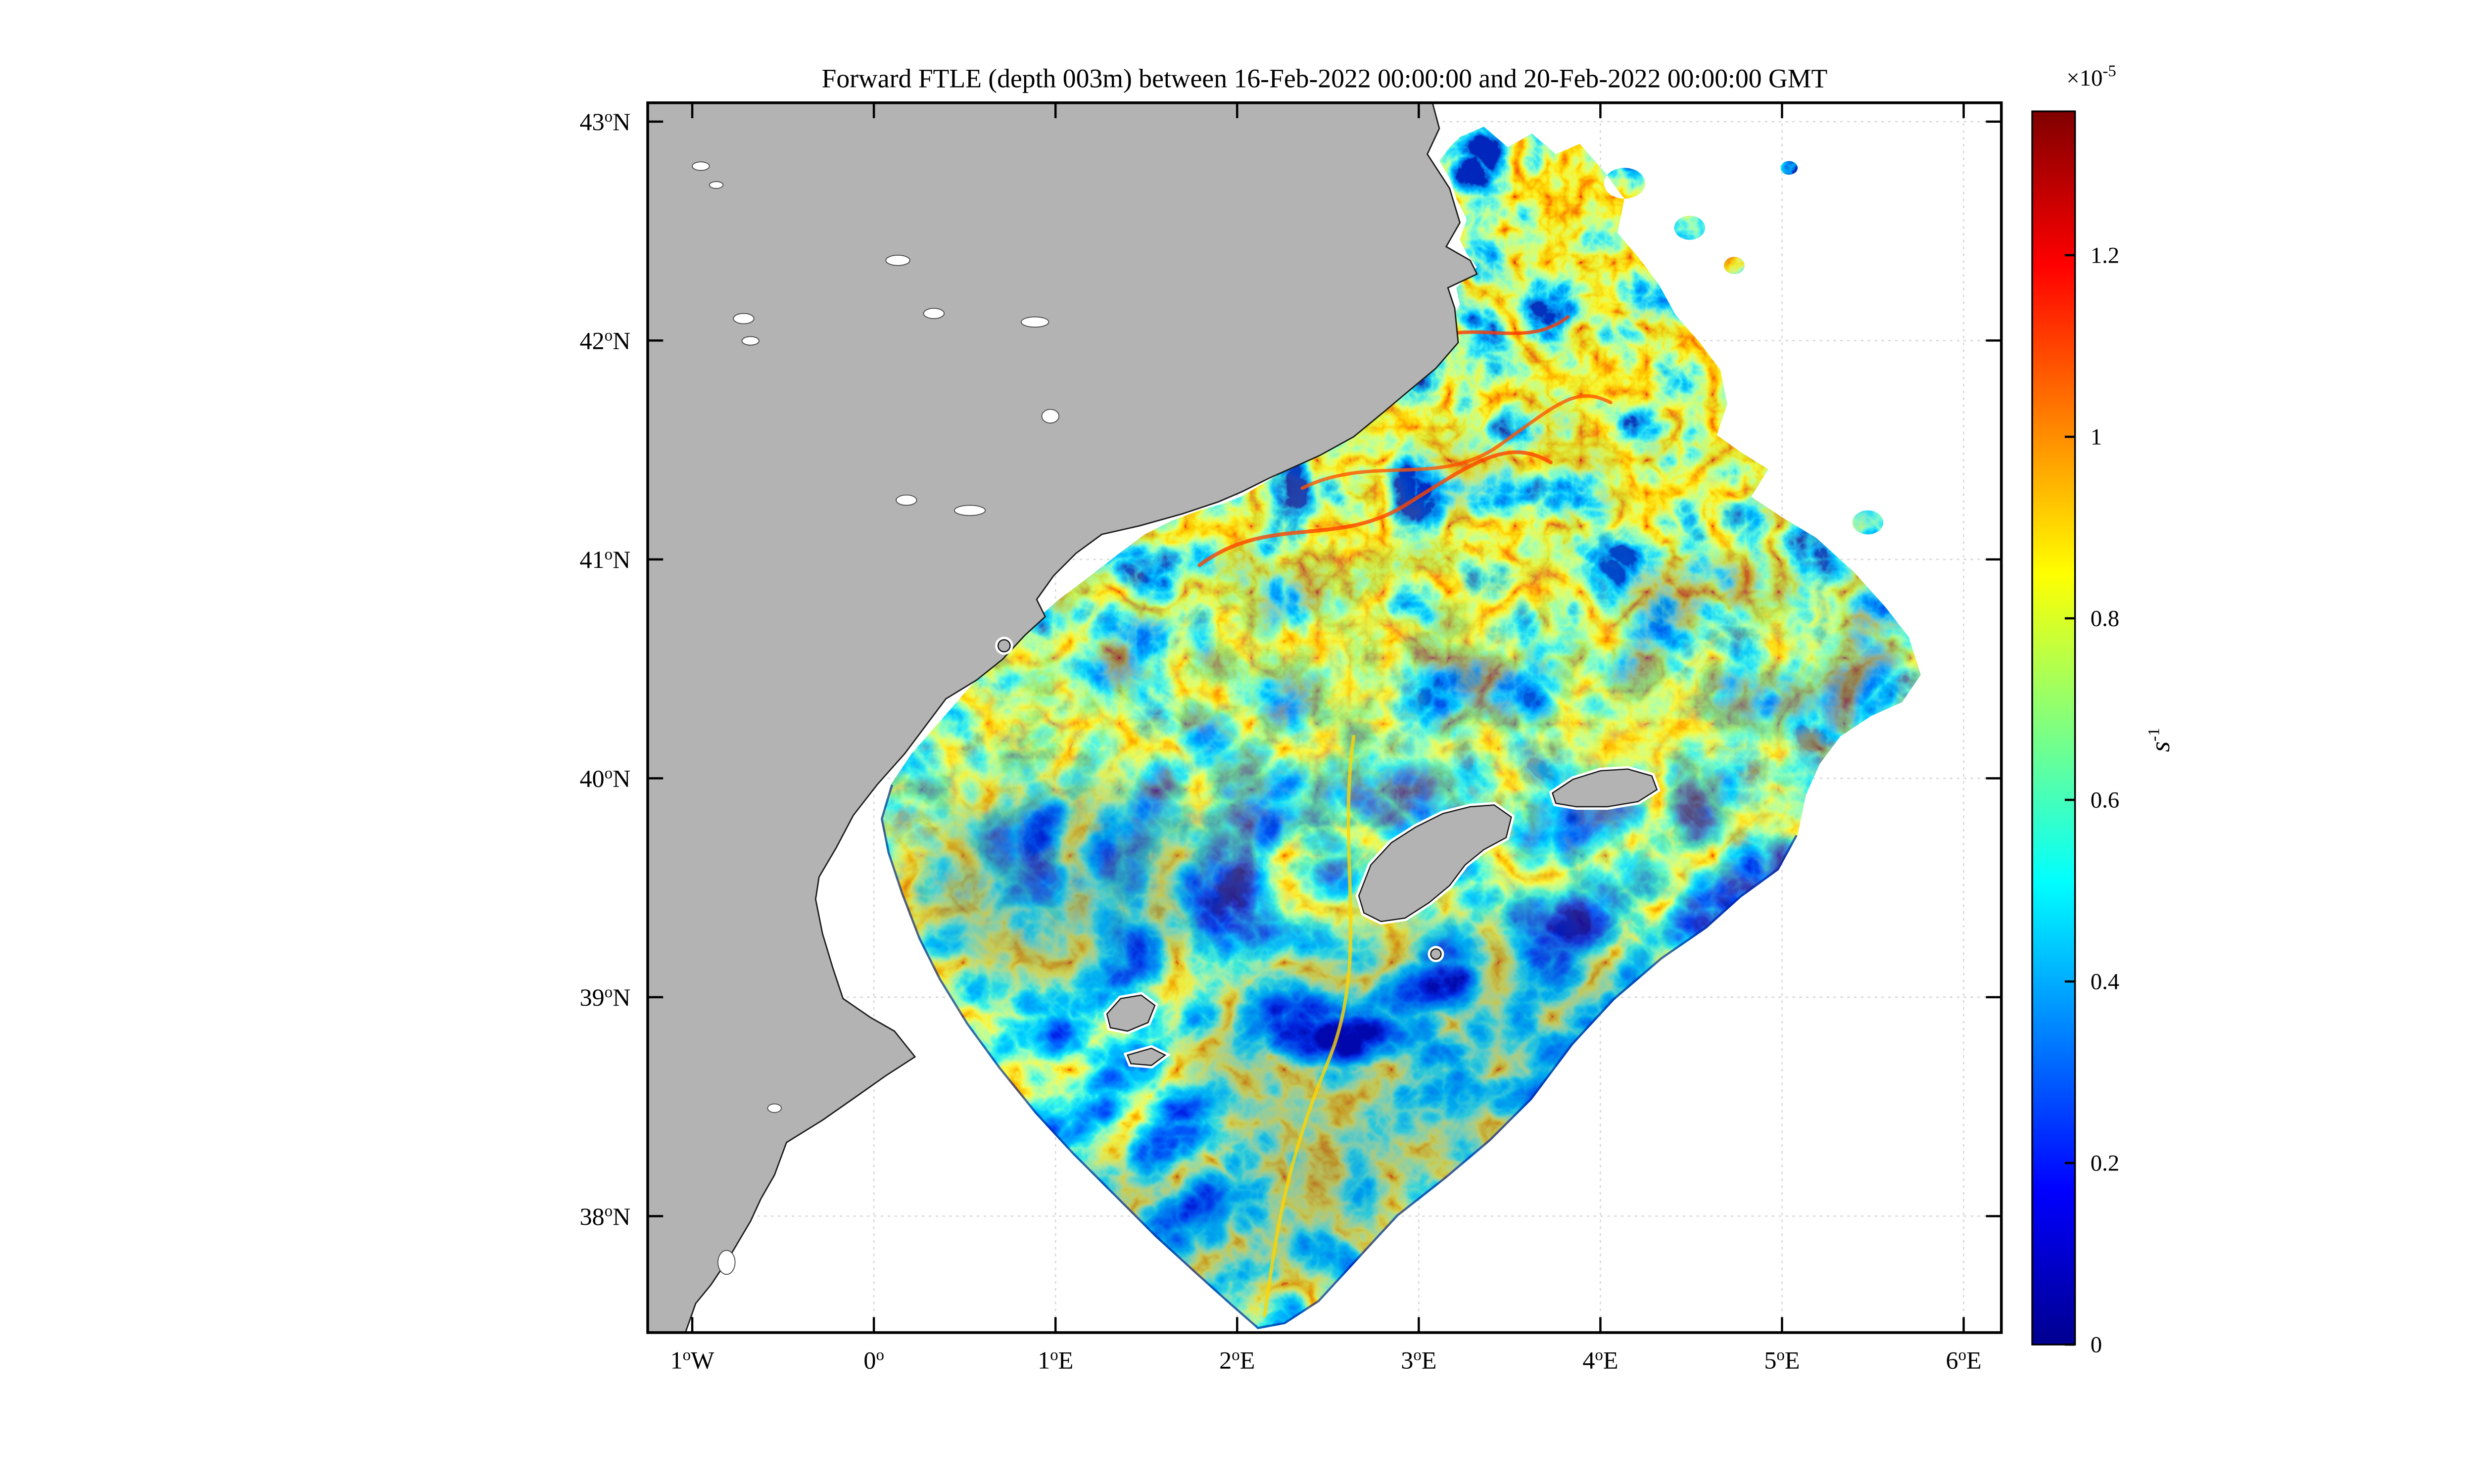 The width and height of the screenshot is (2474, 1484). Describe the element at coordinates (2105, 800) in the screenshot. I see `colorbar-tick-label: 0.6` at that location.